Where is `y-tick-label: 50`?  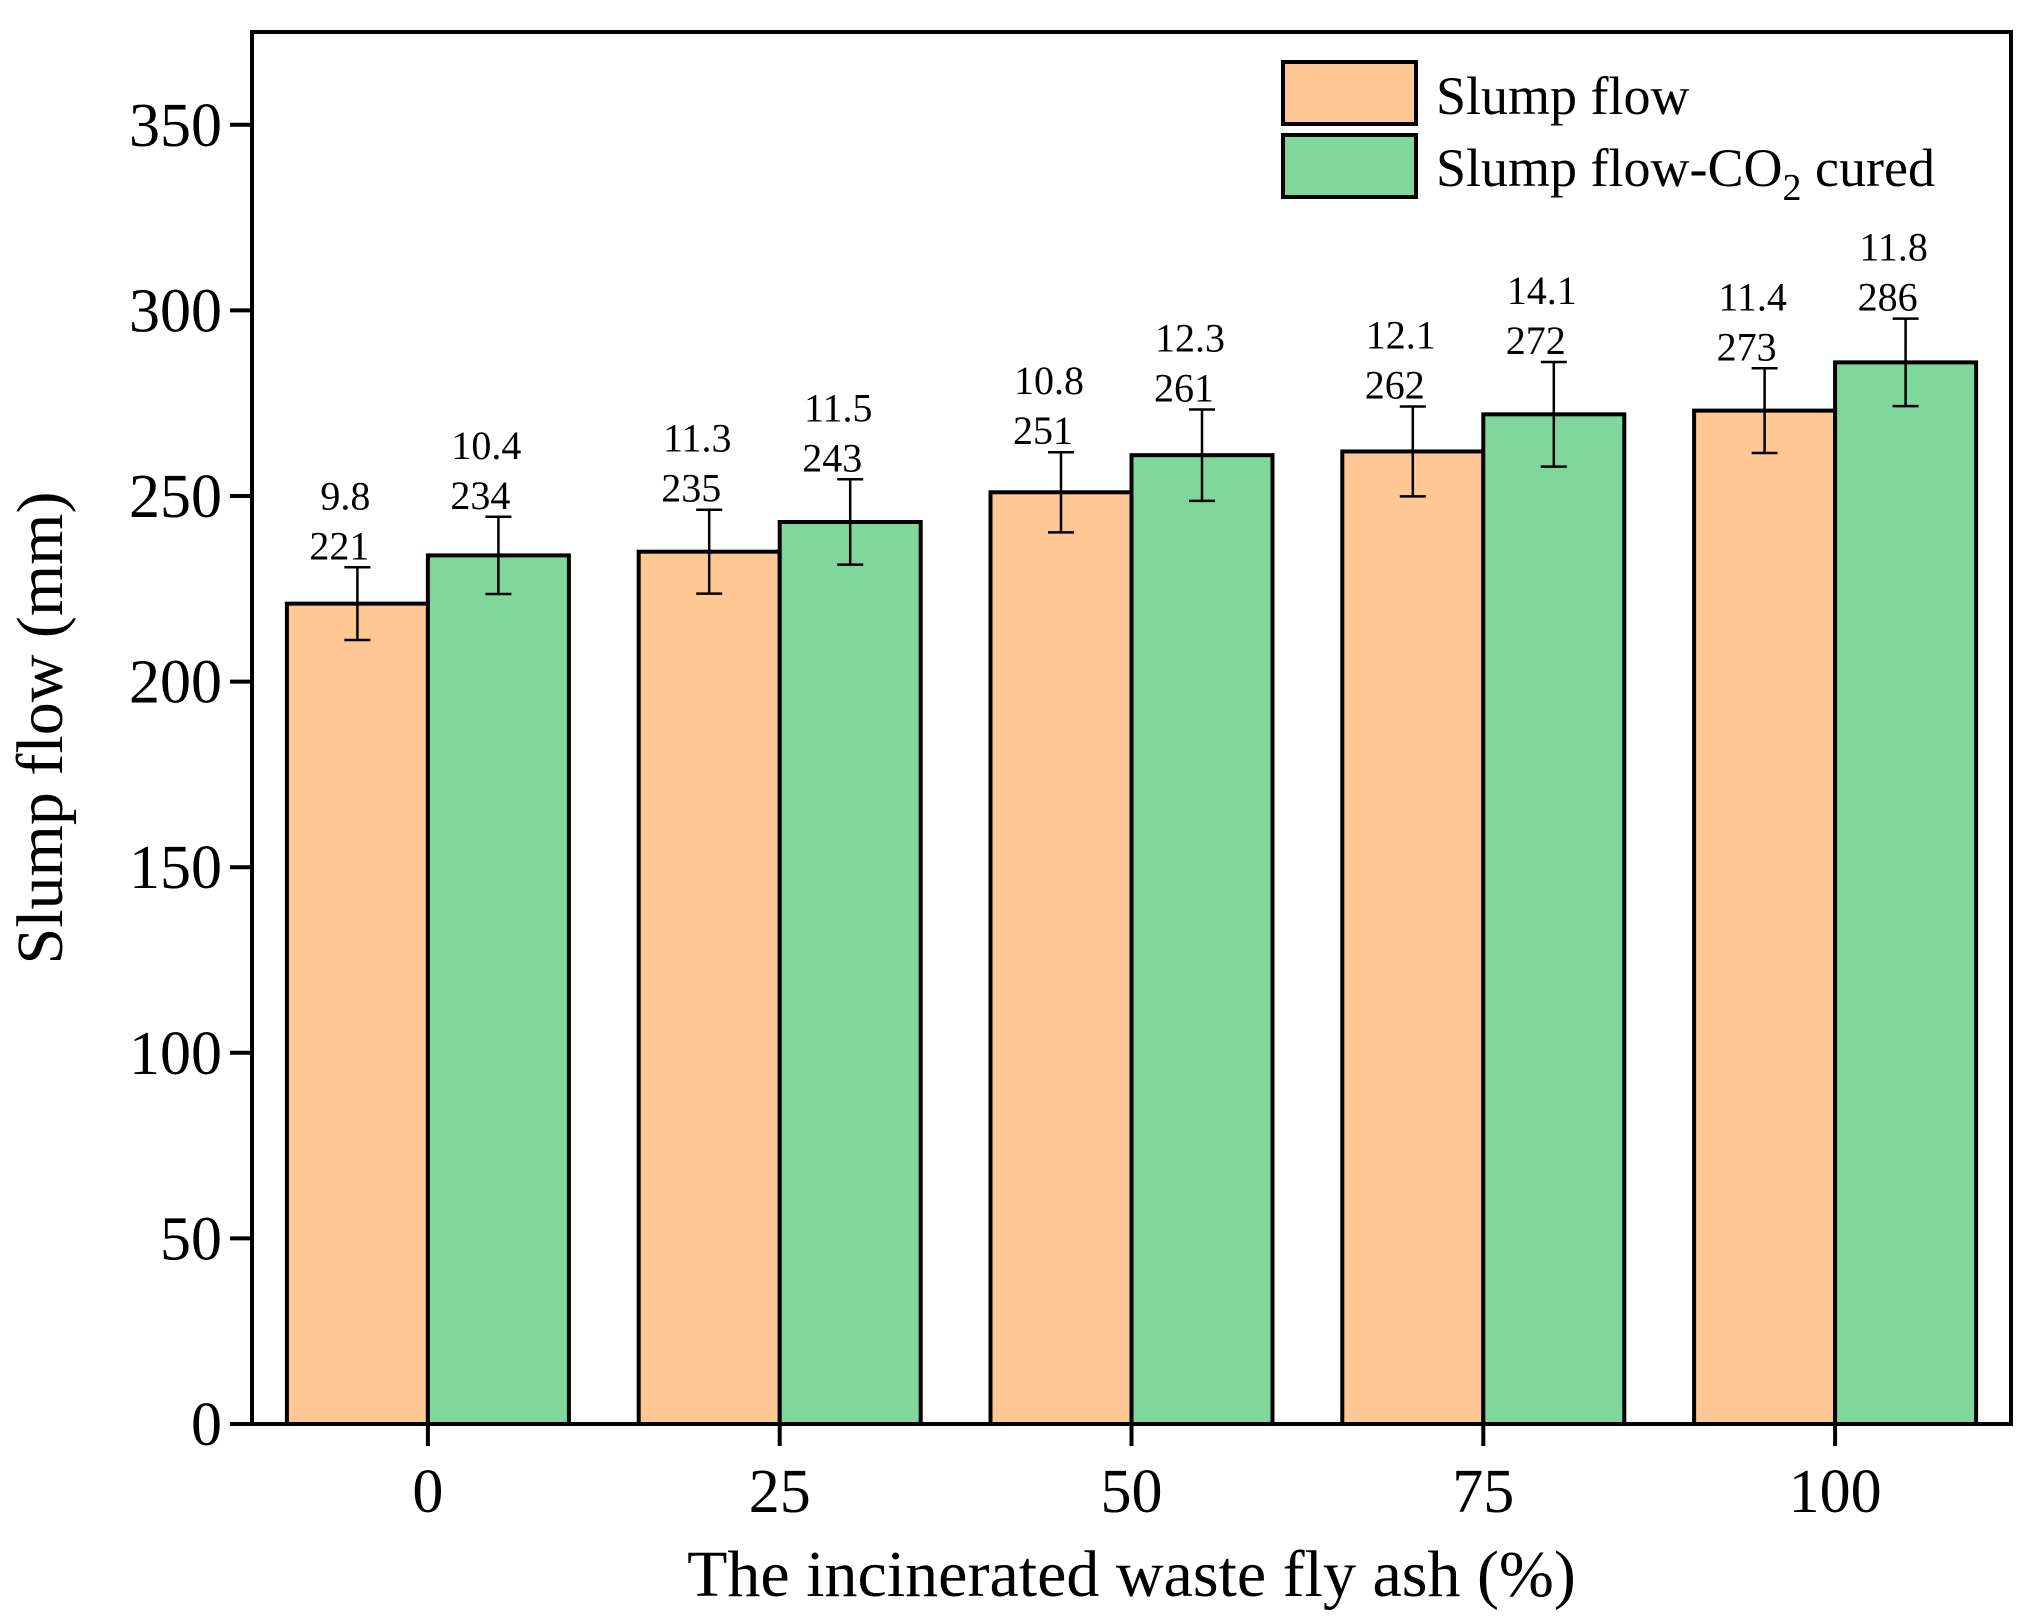
y-tick-label: 50 is located at coordinates (191, 1239).